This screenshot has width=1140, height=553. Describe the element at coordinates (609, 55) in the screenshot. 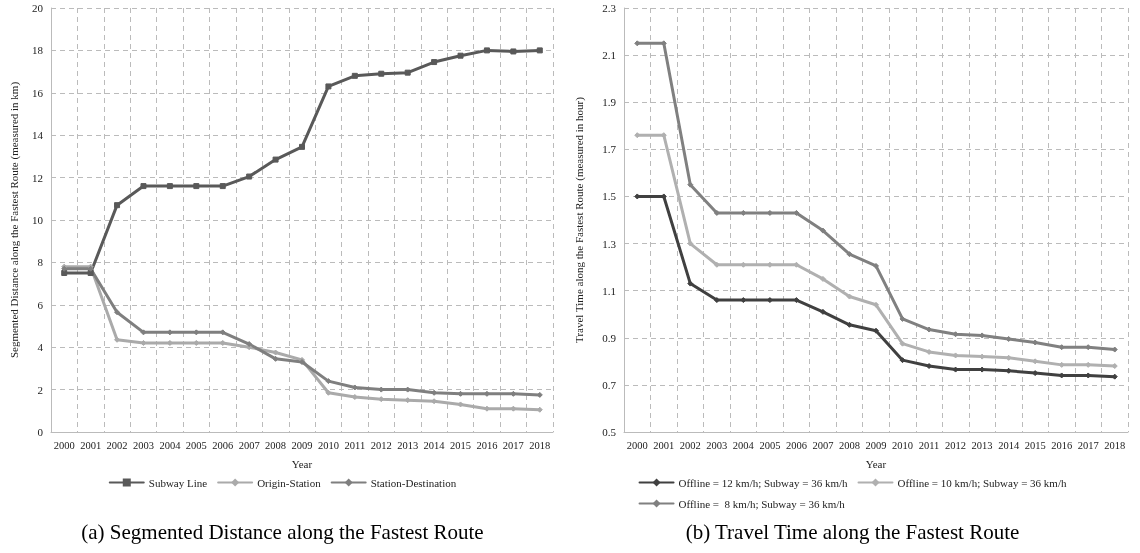

I see `y-tick-label: 2.1` at that location.